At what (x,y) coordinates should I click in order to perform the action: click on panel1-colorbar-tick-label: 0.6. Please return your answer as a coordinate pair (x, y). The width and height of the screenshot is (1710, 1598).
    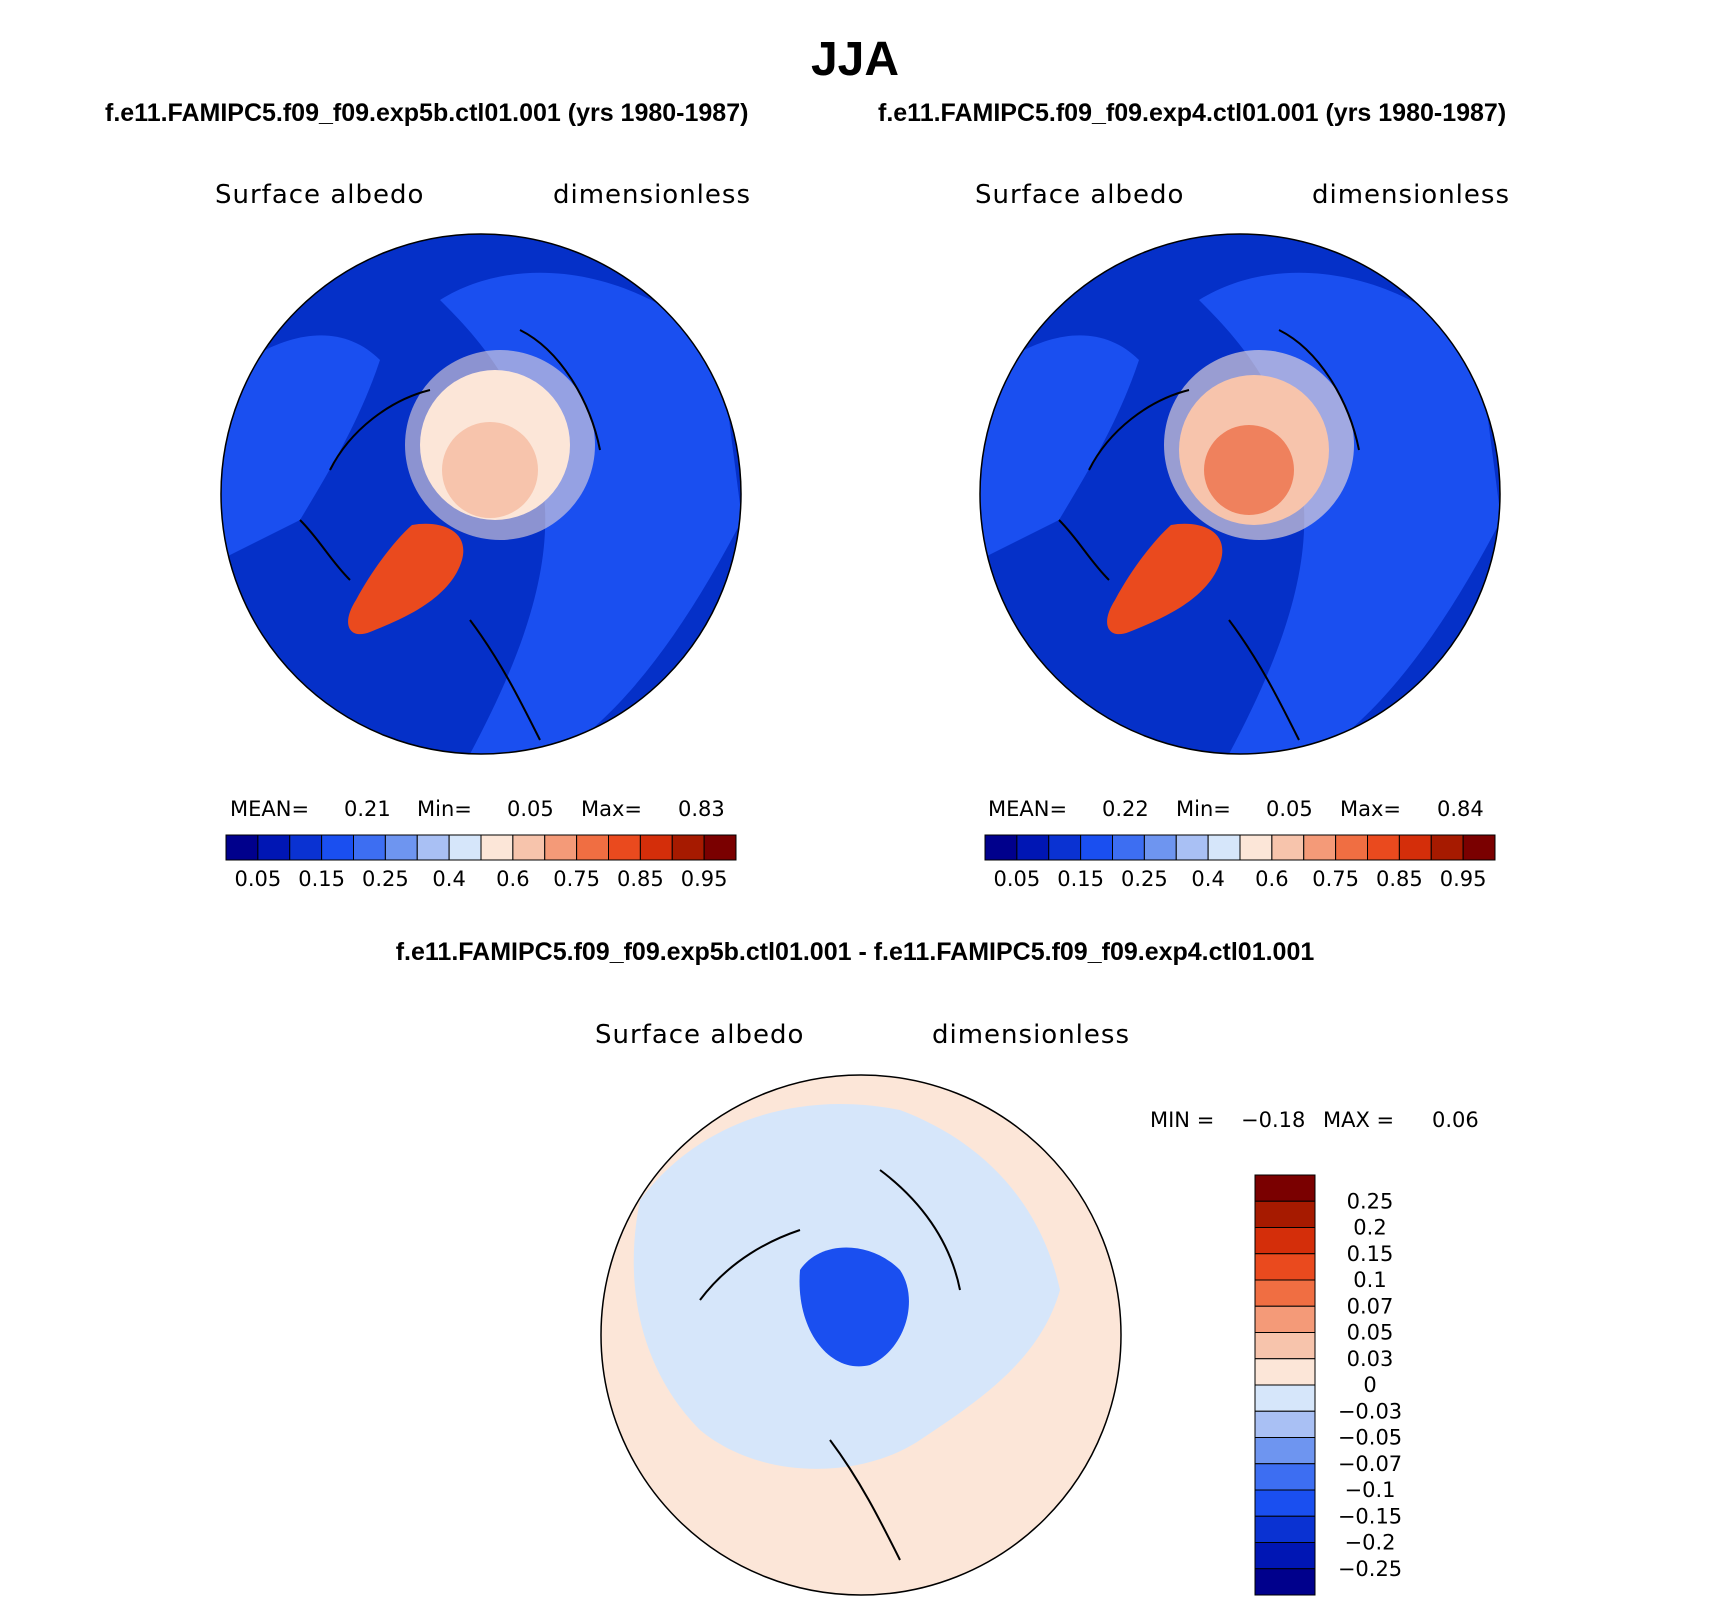
    Looking at the image, I should click on (512, 879).